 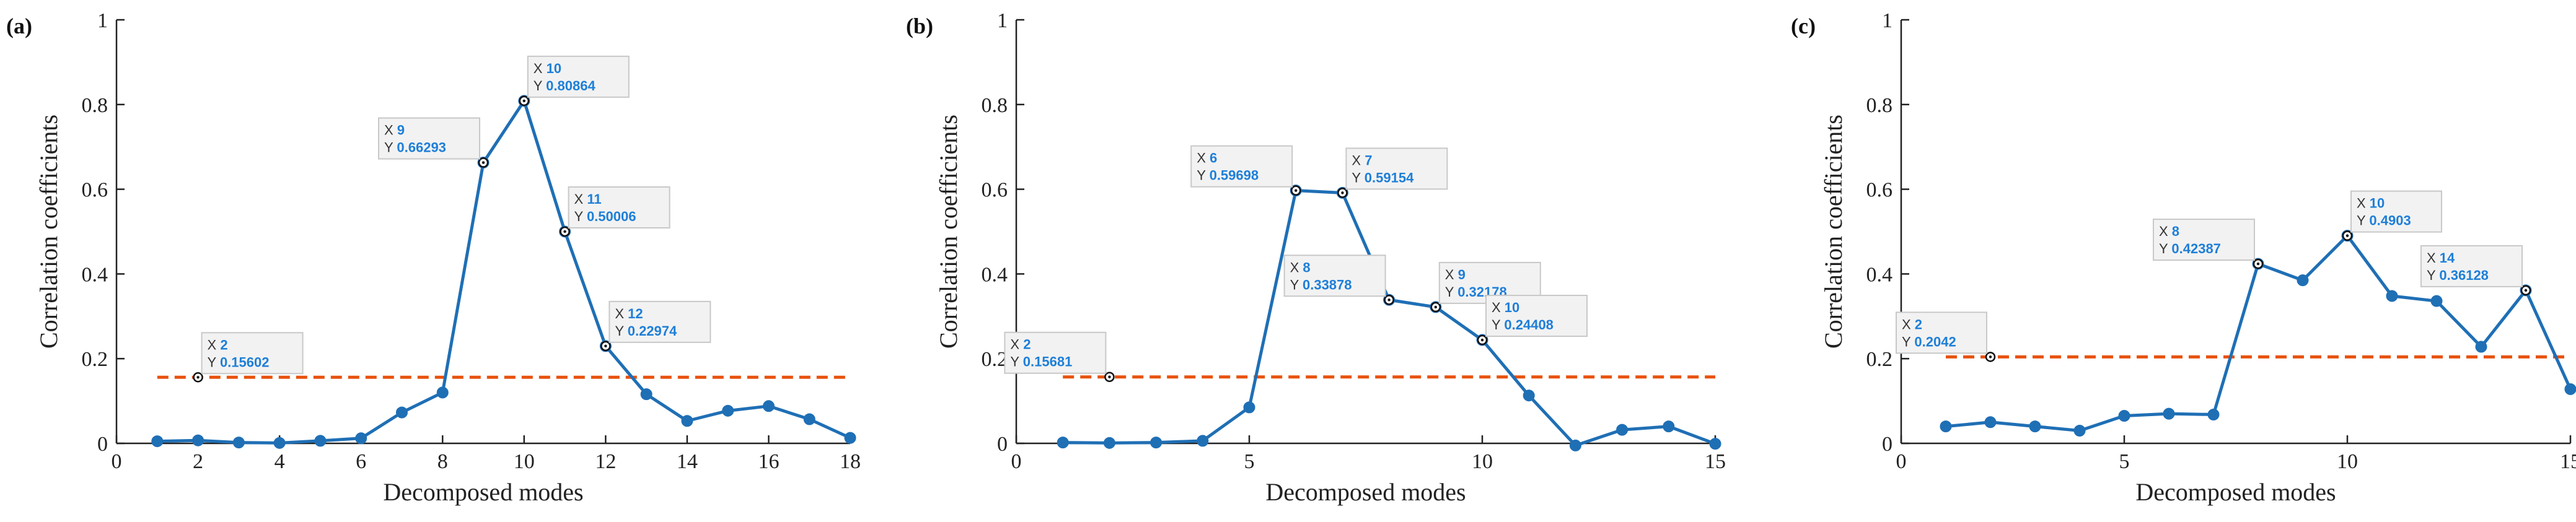 I want to click on datatip-y: Y 0.4903, so click(x=2384, y=221).